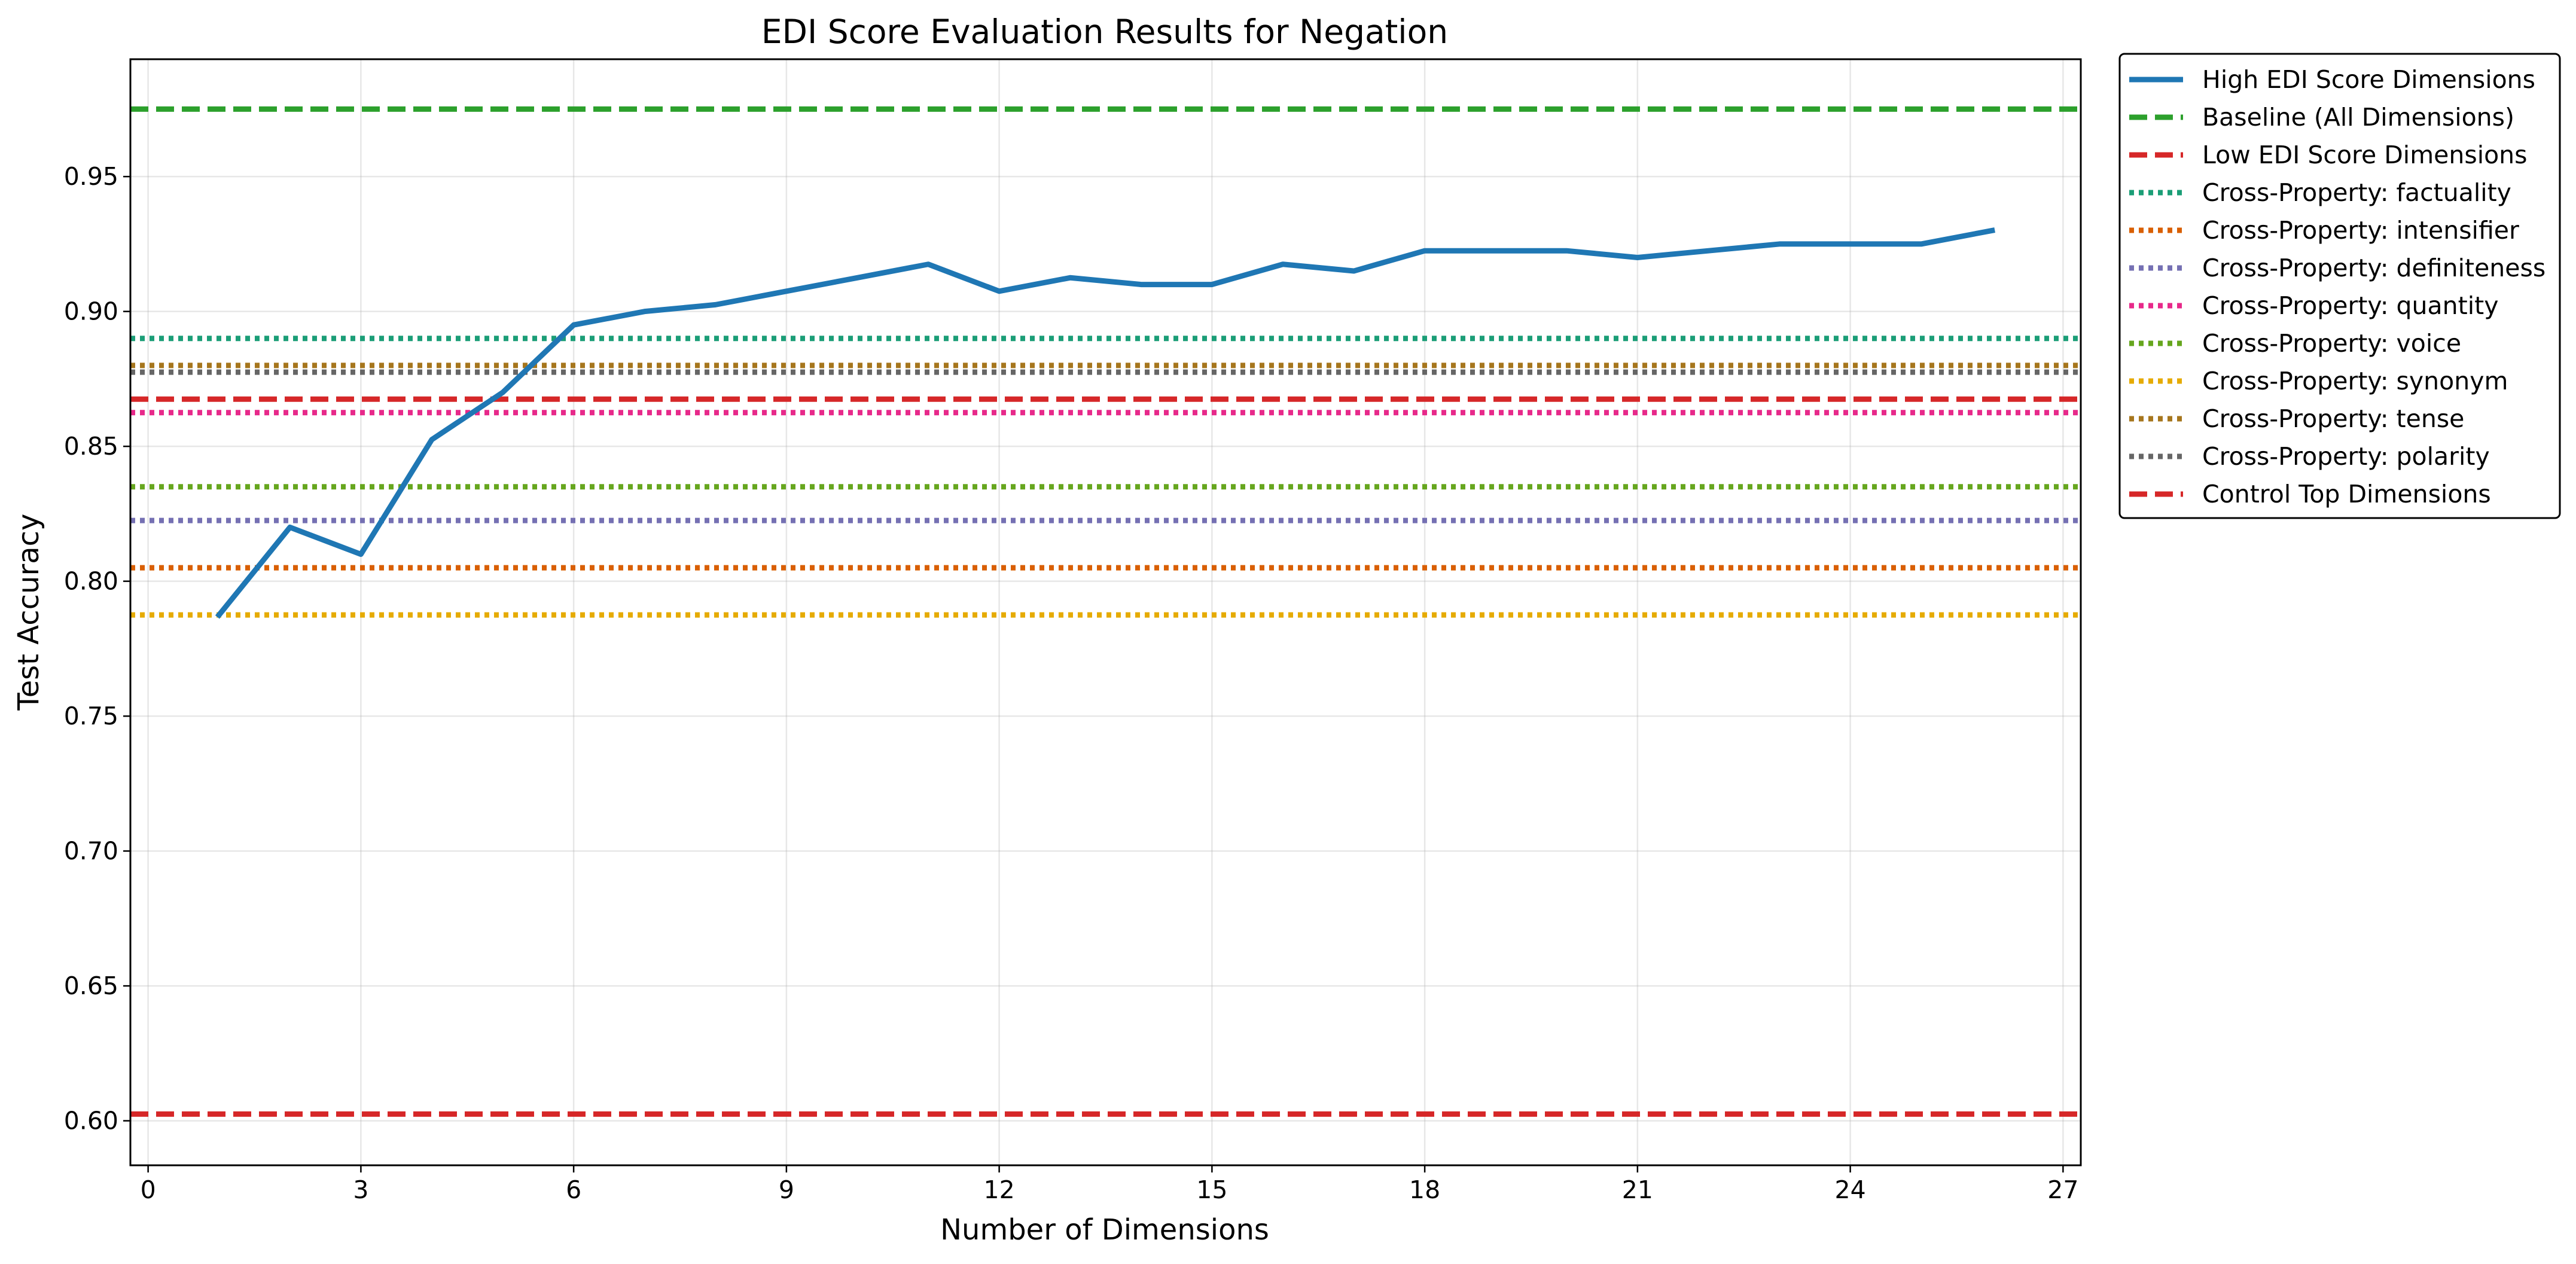 The image size is (2576, 1264). What do you see at coordinates (1638, 1189) in the screenshot?
I see `x-tick-label: 21` at bounding box center [1638, 1189].